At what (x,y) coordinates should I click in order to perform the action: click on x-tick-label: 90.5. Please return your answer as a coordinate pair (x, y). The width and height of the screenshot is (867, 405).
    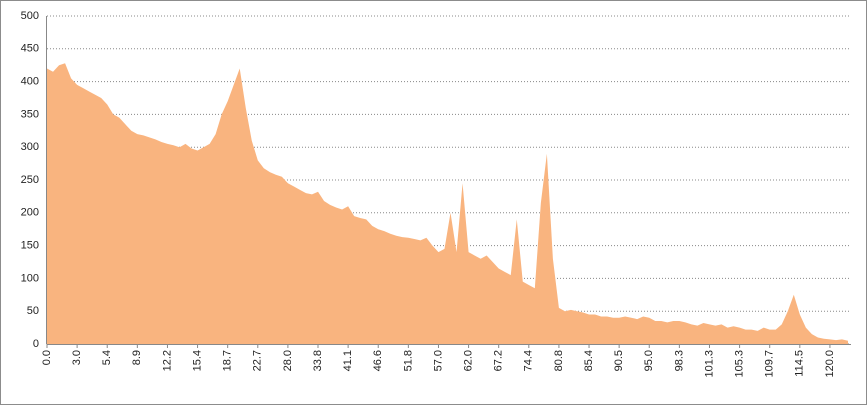
    Looking at the image, I should click on (619, 360).